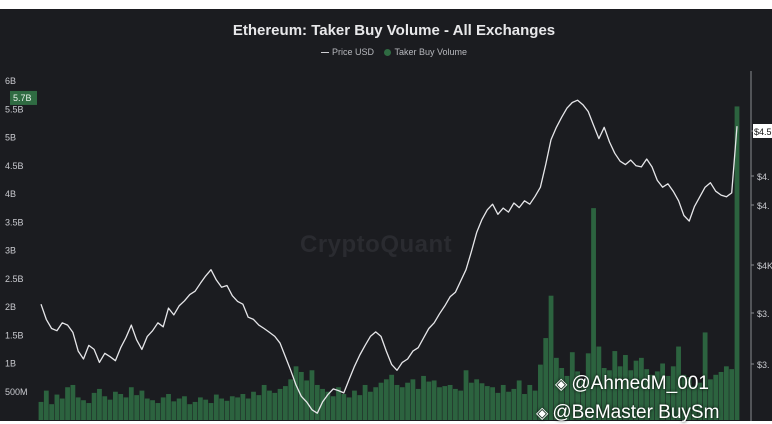 The height and width of the screenshot is (424, 772). I want to click on left-tick-label: 1B, so click(10, 364).